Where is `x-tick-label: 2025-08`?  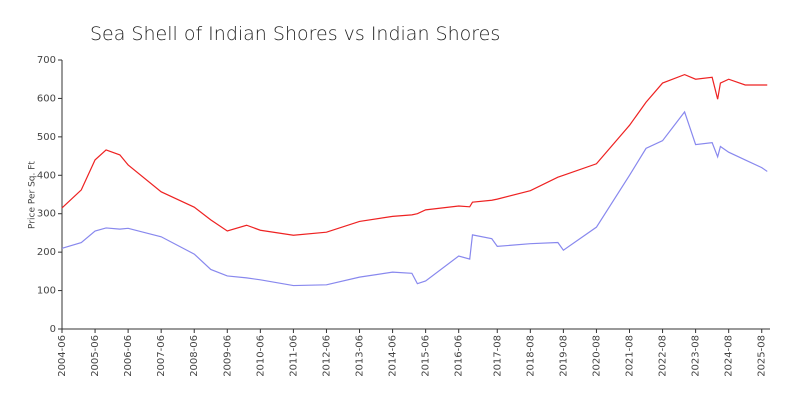
x-tick-label: 2025-08 is located at coordinates (762, 356).